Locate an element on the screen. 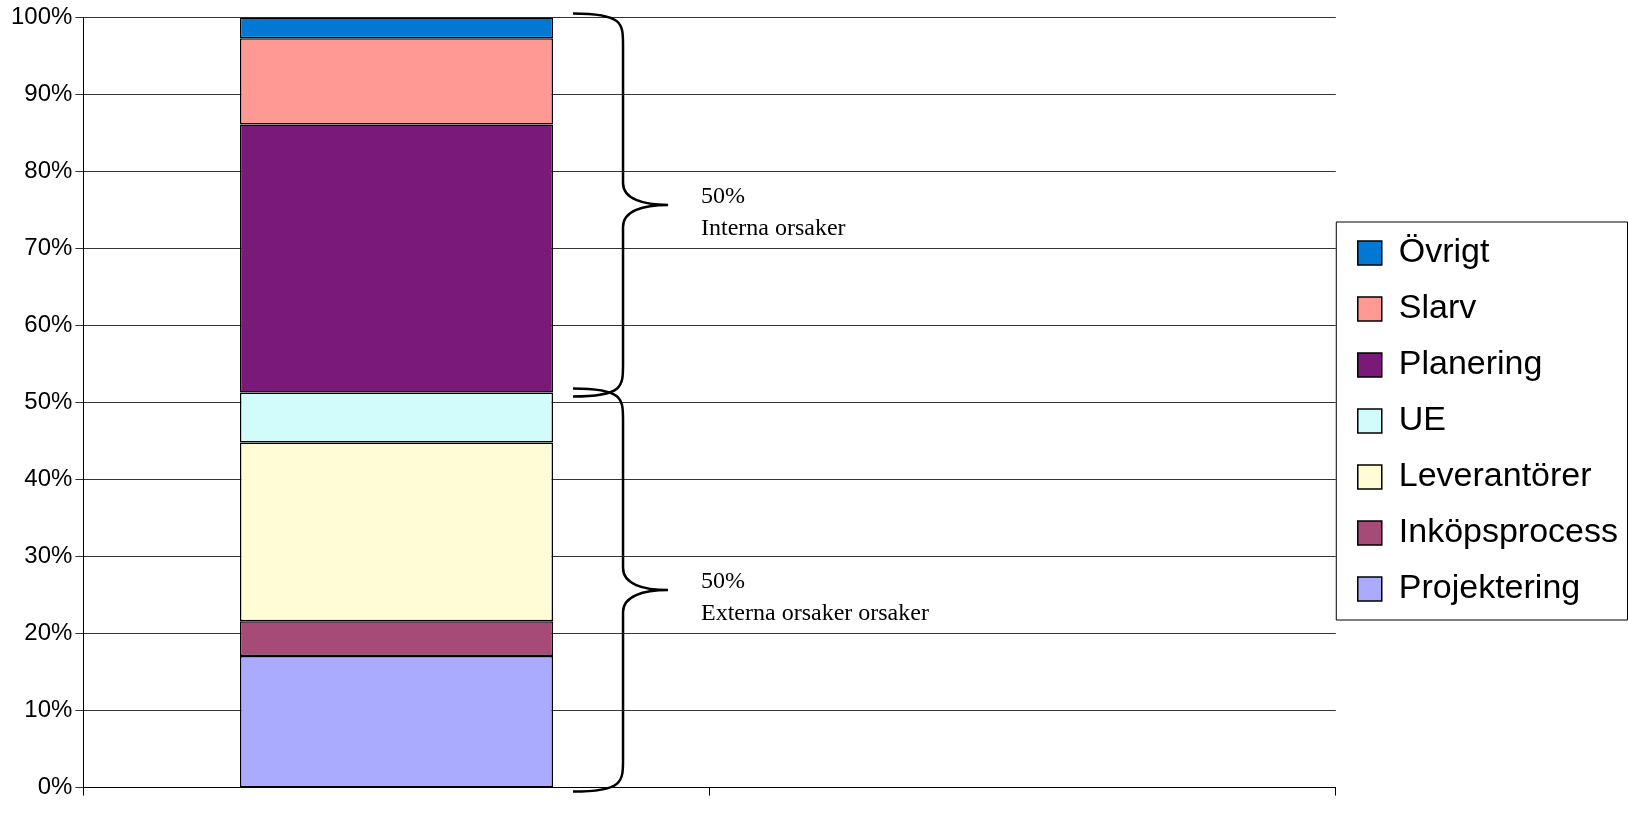  annotation: 50% Interna orsaker is located at coordinates (773, 211).